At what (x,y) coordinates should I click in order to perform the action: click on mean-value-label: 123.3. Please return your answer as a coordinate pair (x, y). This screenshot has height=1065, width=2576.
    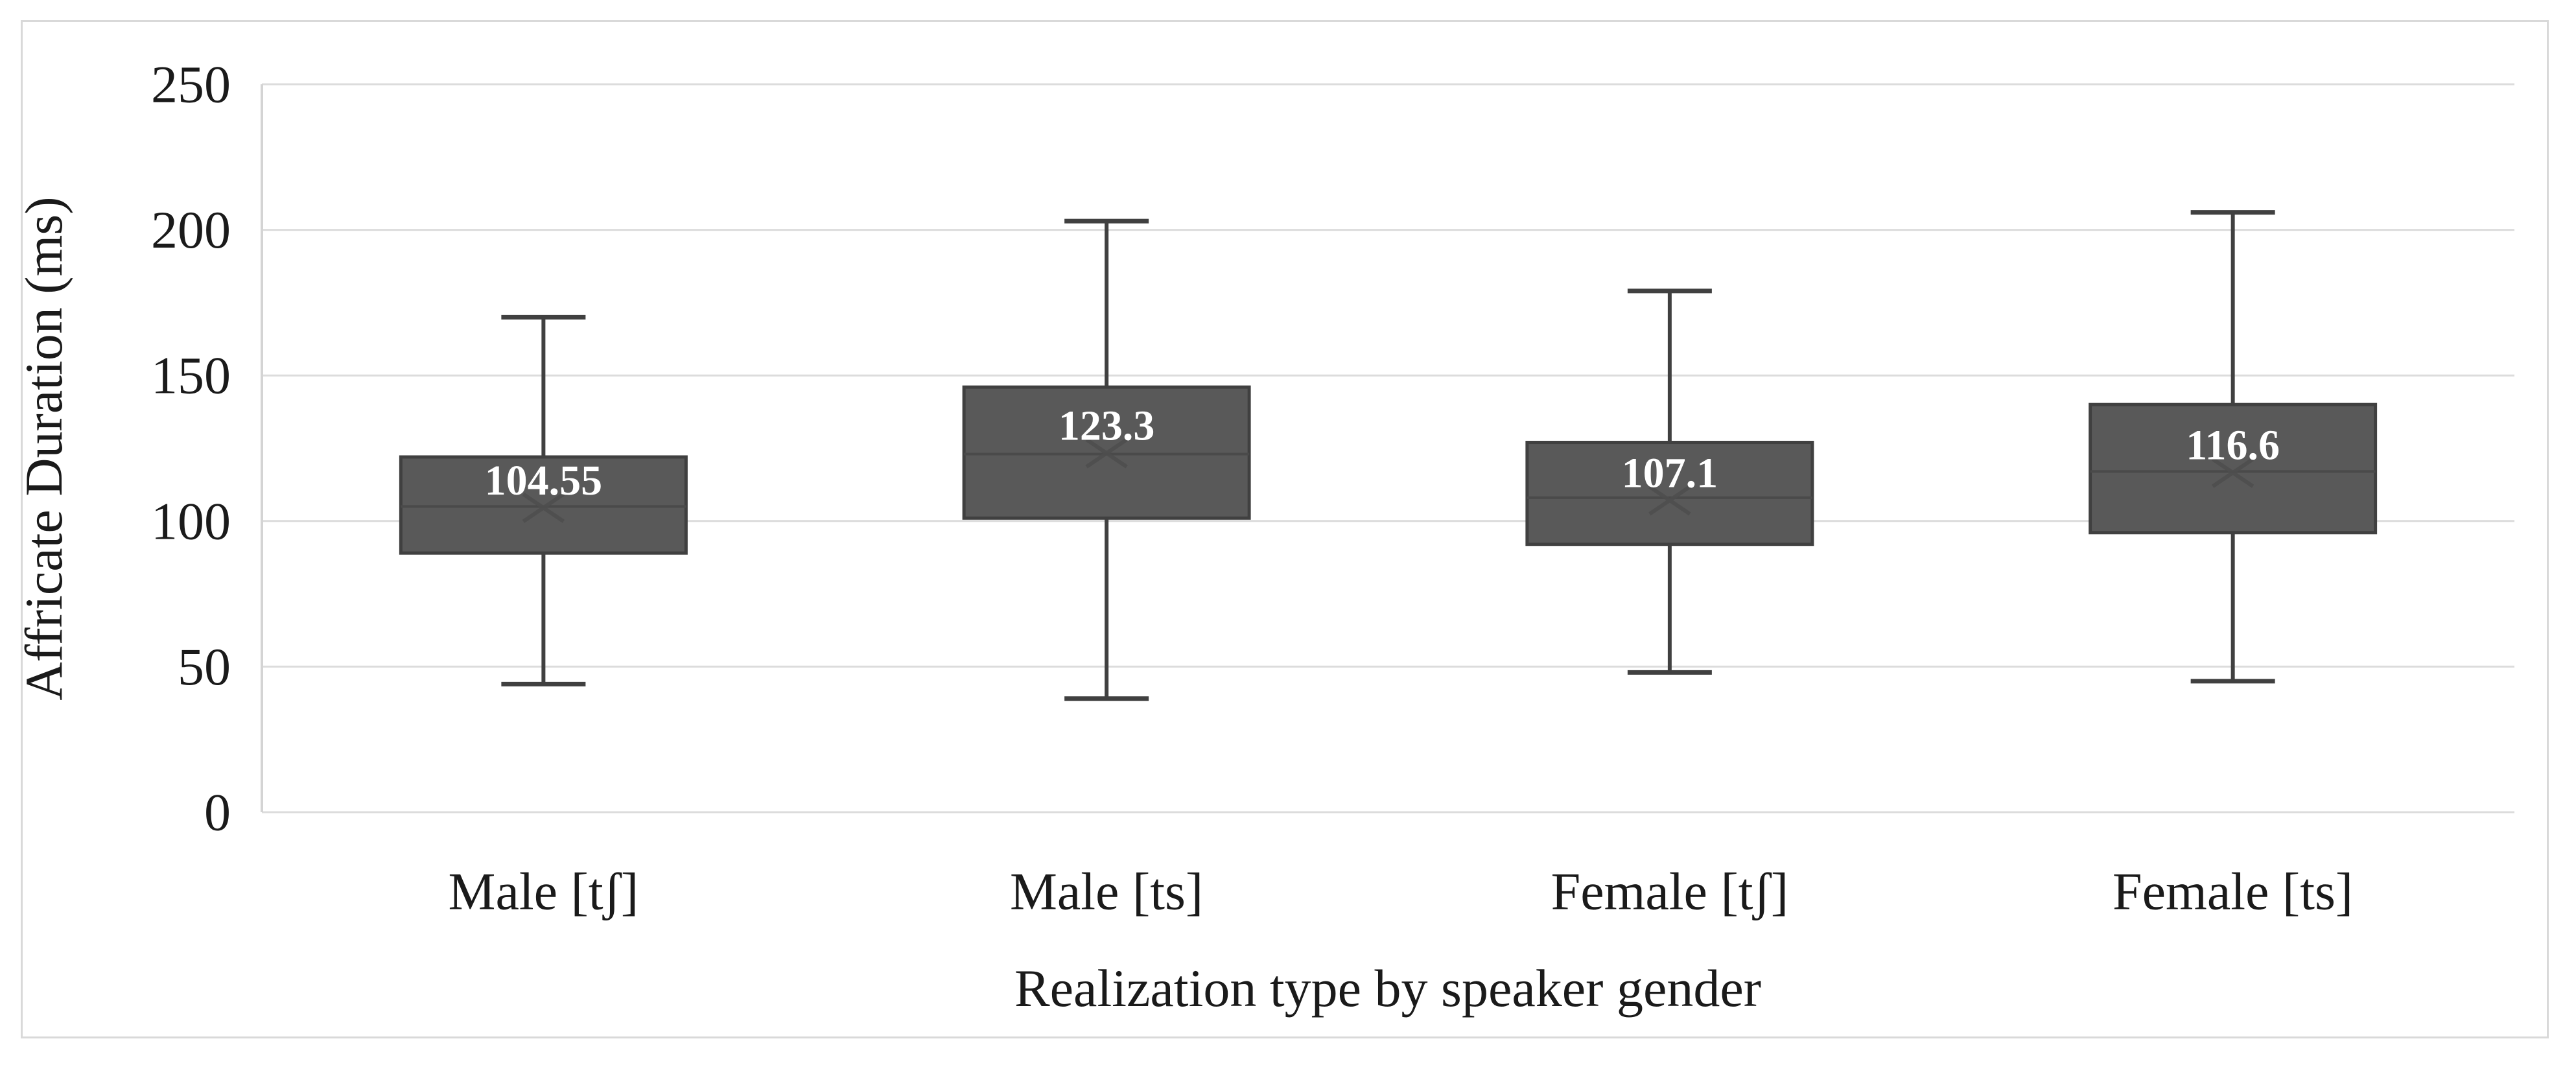
    Looking at the image, I should click on (1107, 426).